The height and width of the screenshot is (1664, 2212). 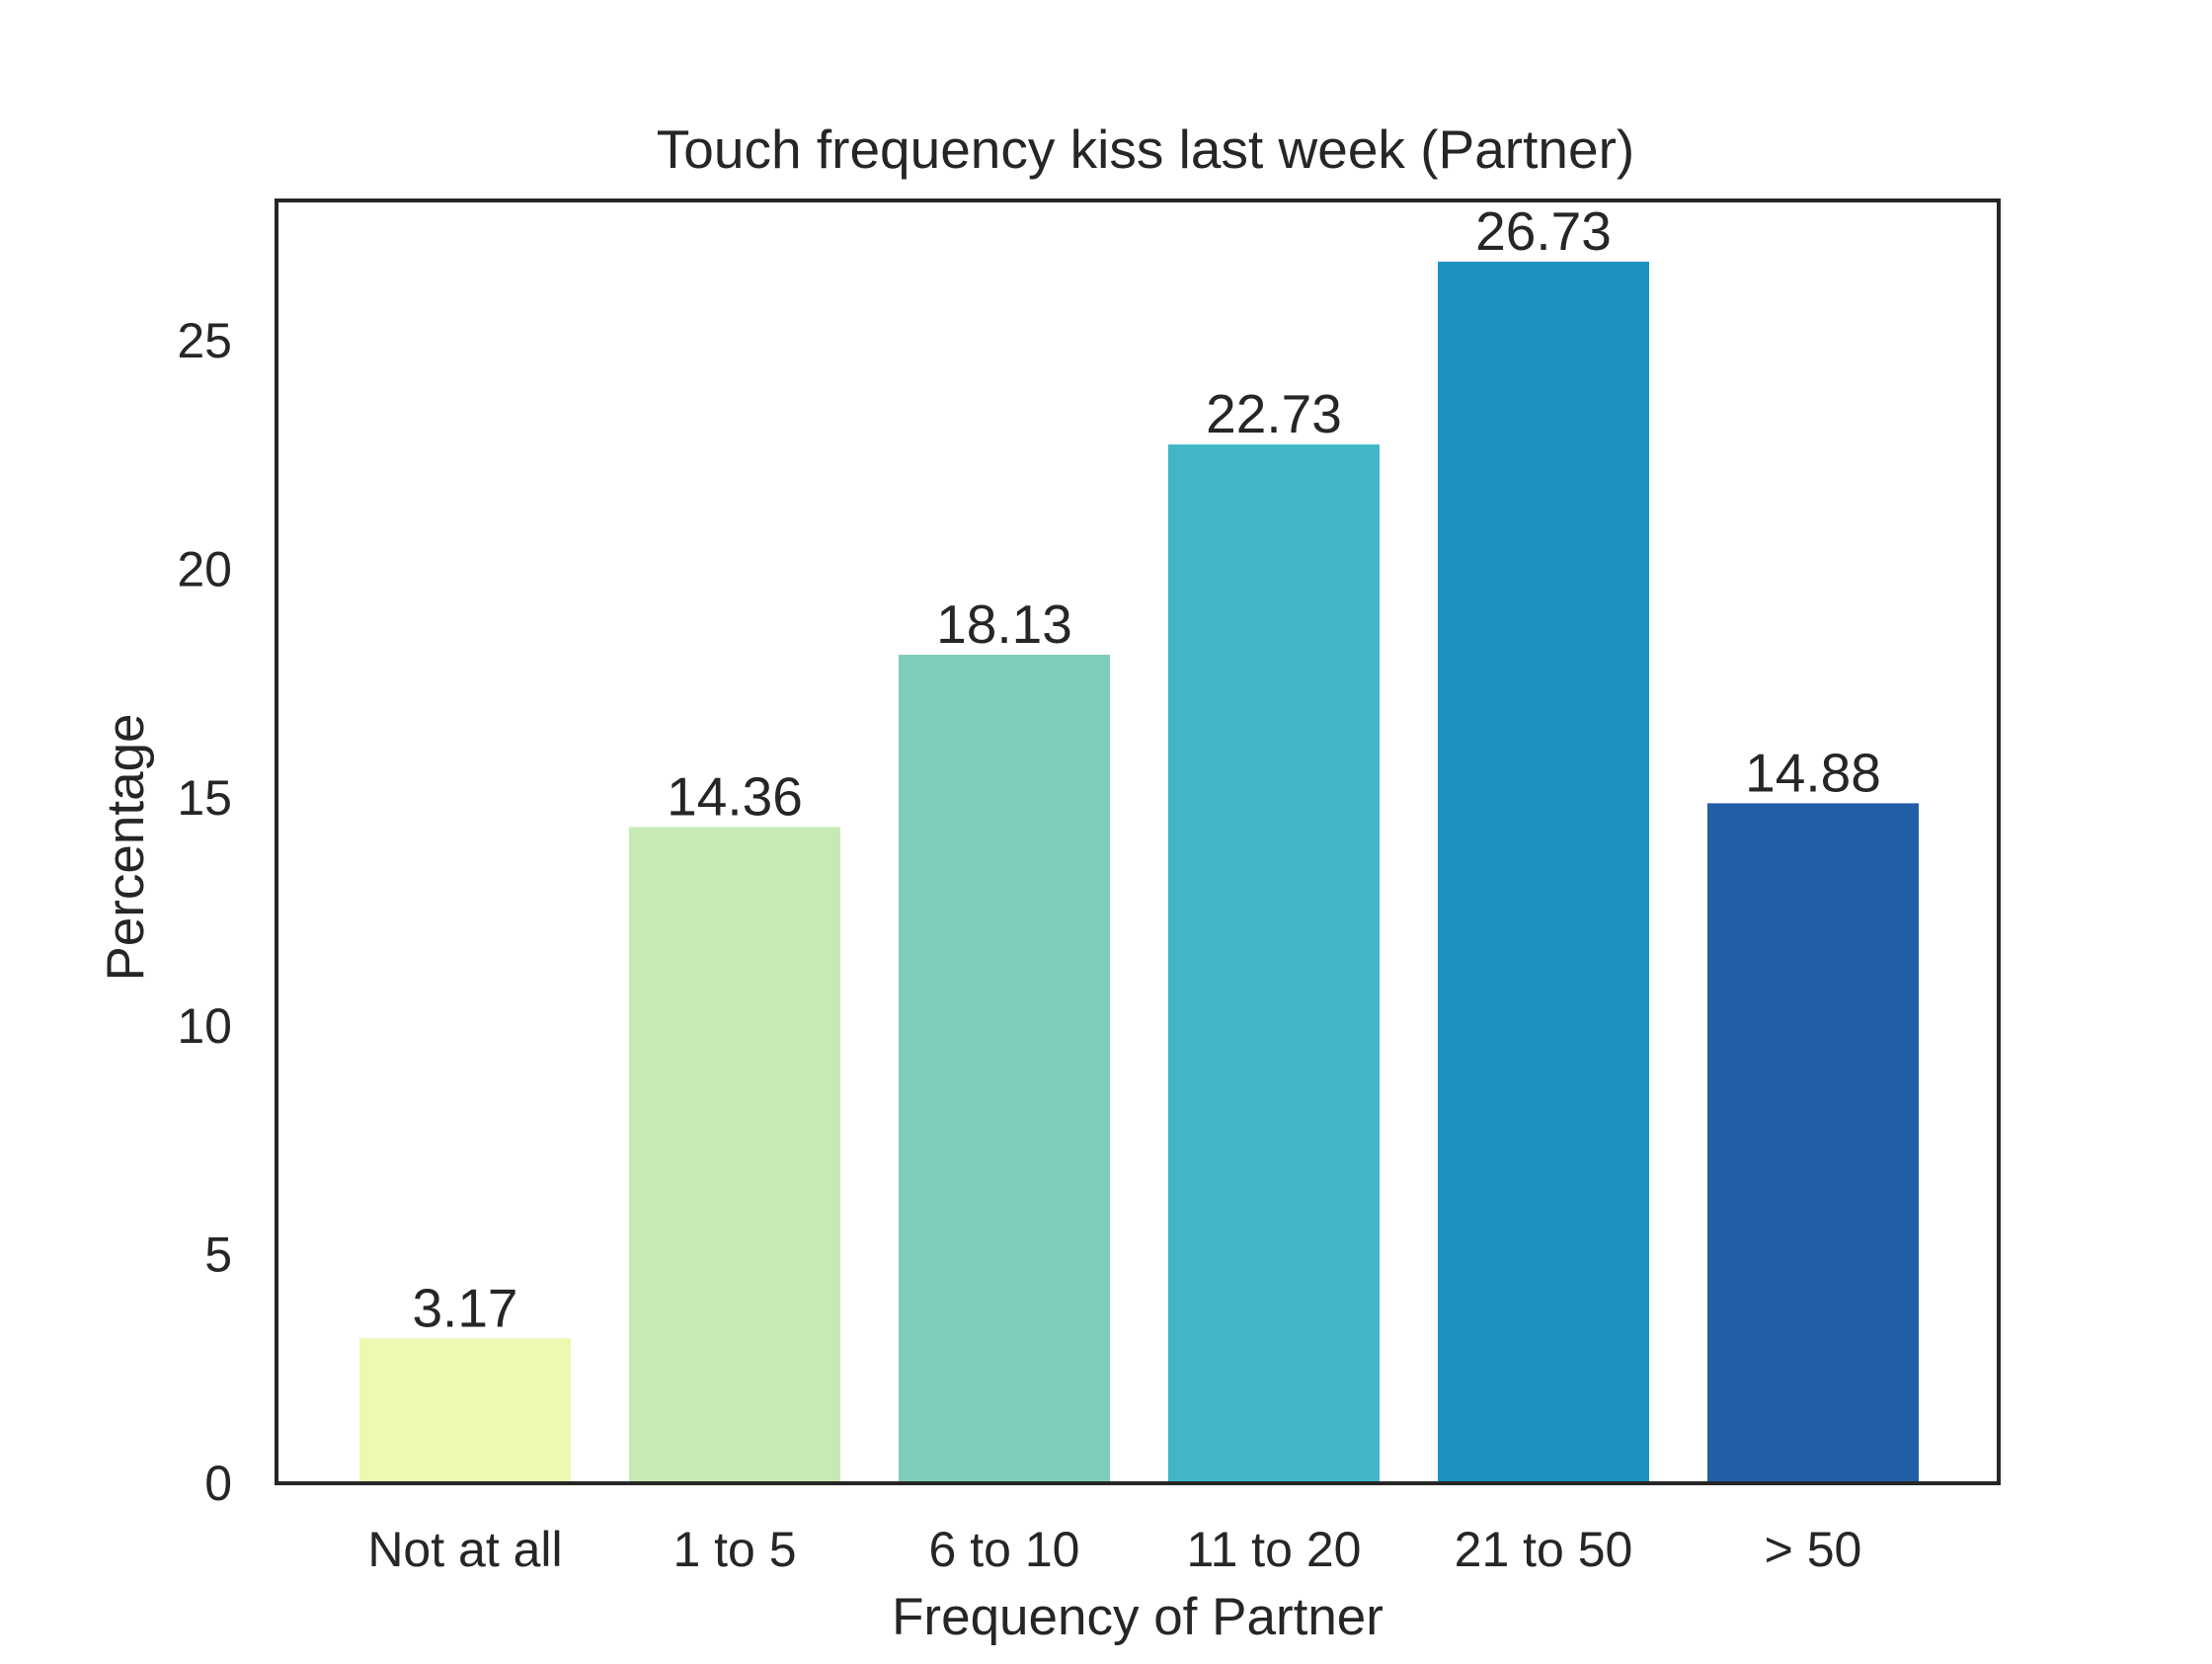 I want to click on y-axis-ticks: 0 5 10 15 20 25, so click(x=205, y=912).